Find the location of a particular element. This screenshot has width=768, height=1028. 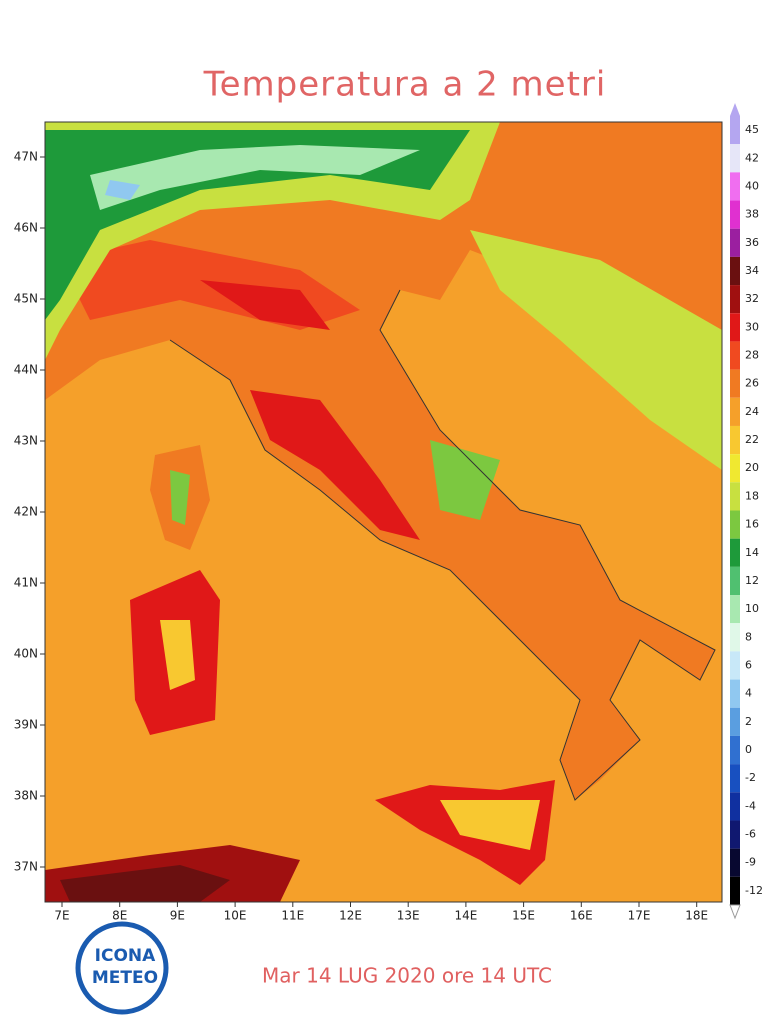

lat-label: 39N is located at coordinates (26, 725).